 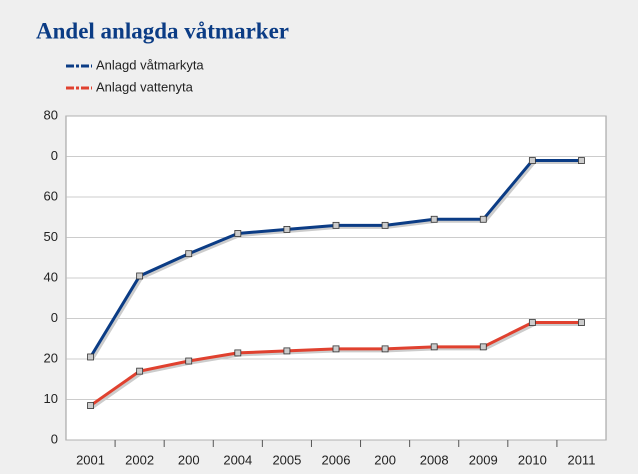 I want to click on y-tick-label: 40, so click(x=51, y=276).